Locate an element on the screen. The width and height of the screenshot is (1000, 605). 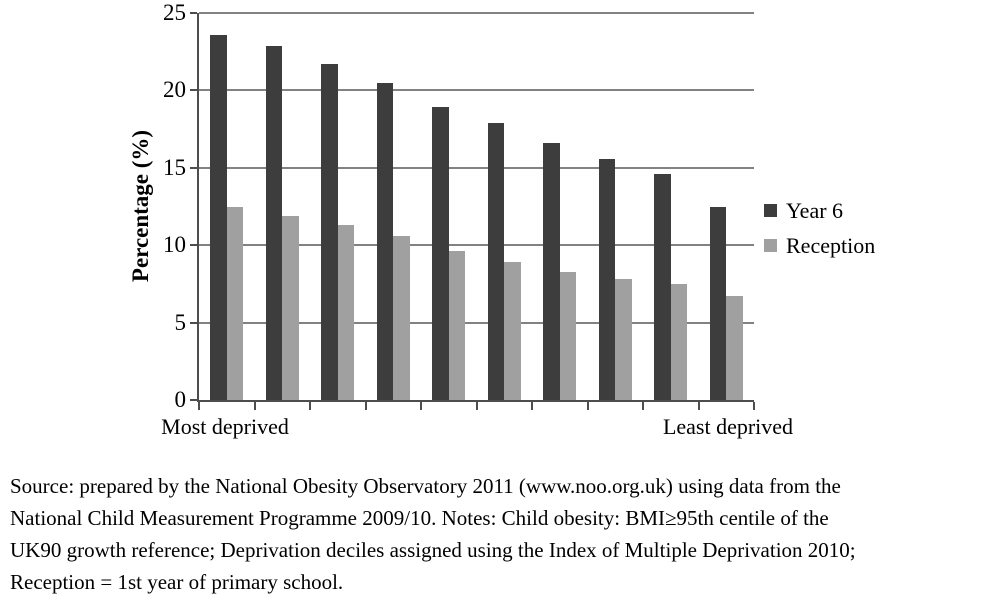
y-tick-label: 15 is located at coordinates (174, 167).